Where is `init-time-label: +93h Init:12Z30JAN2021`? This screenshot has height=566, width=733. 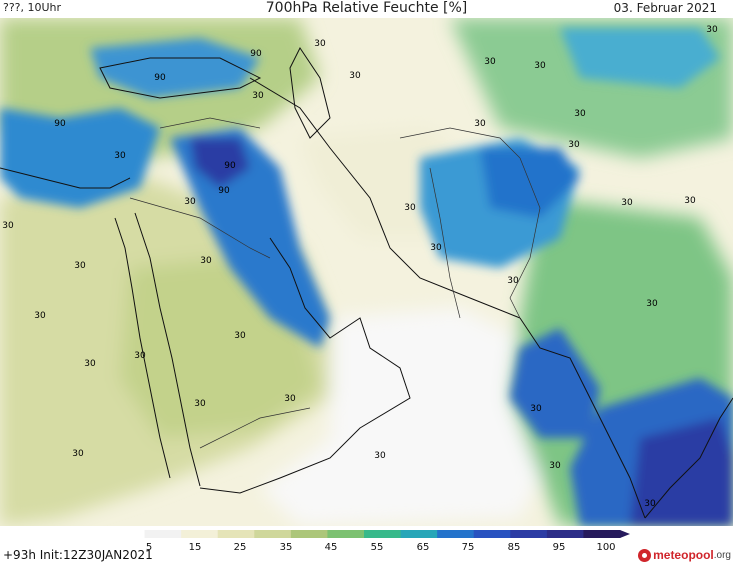 init-time-label: +93h Init:12Z30JAN2021 is located at coordinates (78, 555).